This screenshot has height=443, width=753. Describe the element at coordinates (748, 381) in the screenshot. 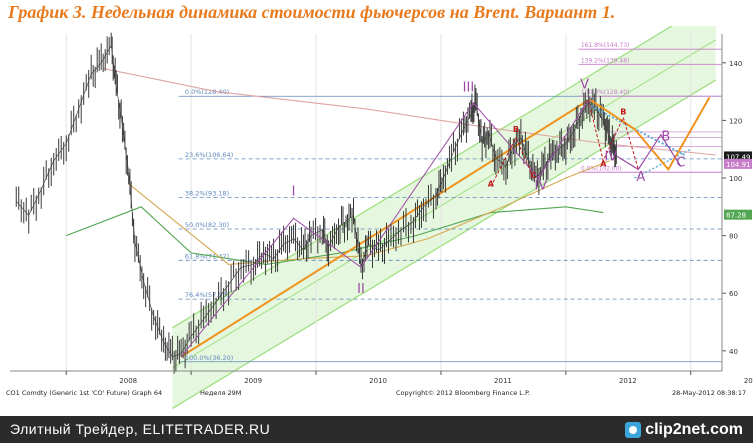

I see `x-tick-label: 2013` at that location.